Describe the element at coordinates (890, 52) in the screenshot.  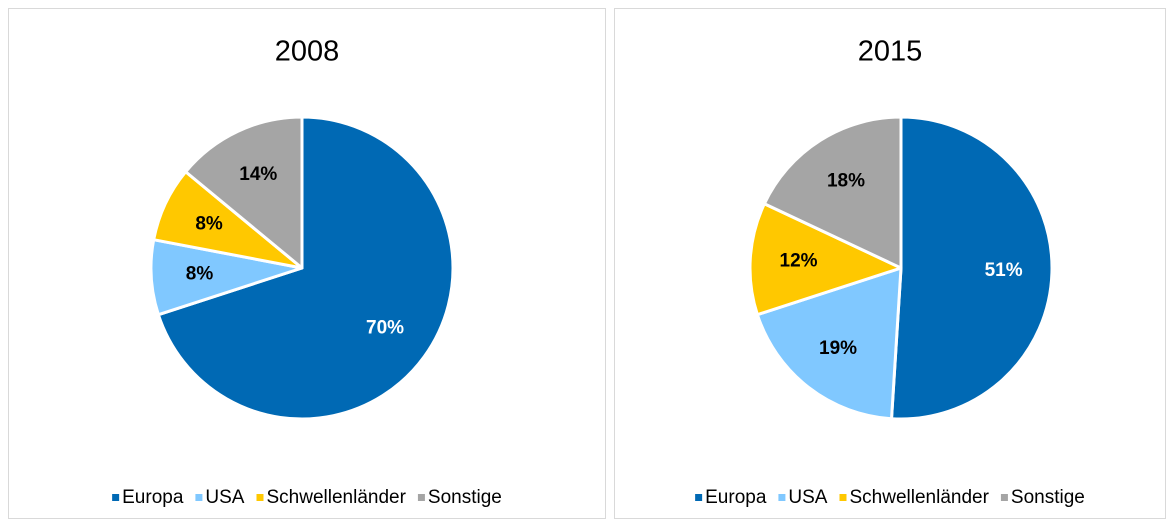
I see `chart-title: 2015` at that location.